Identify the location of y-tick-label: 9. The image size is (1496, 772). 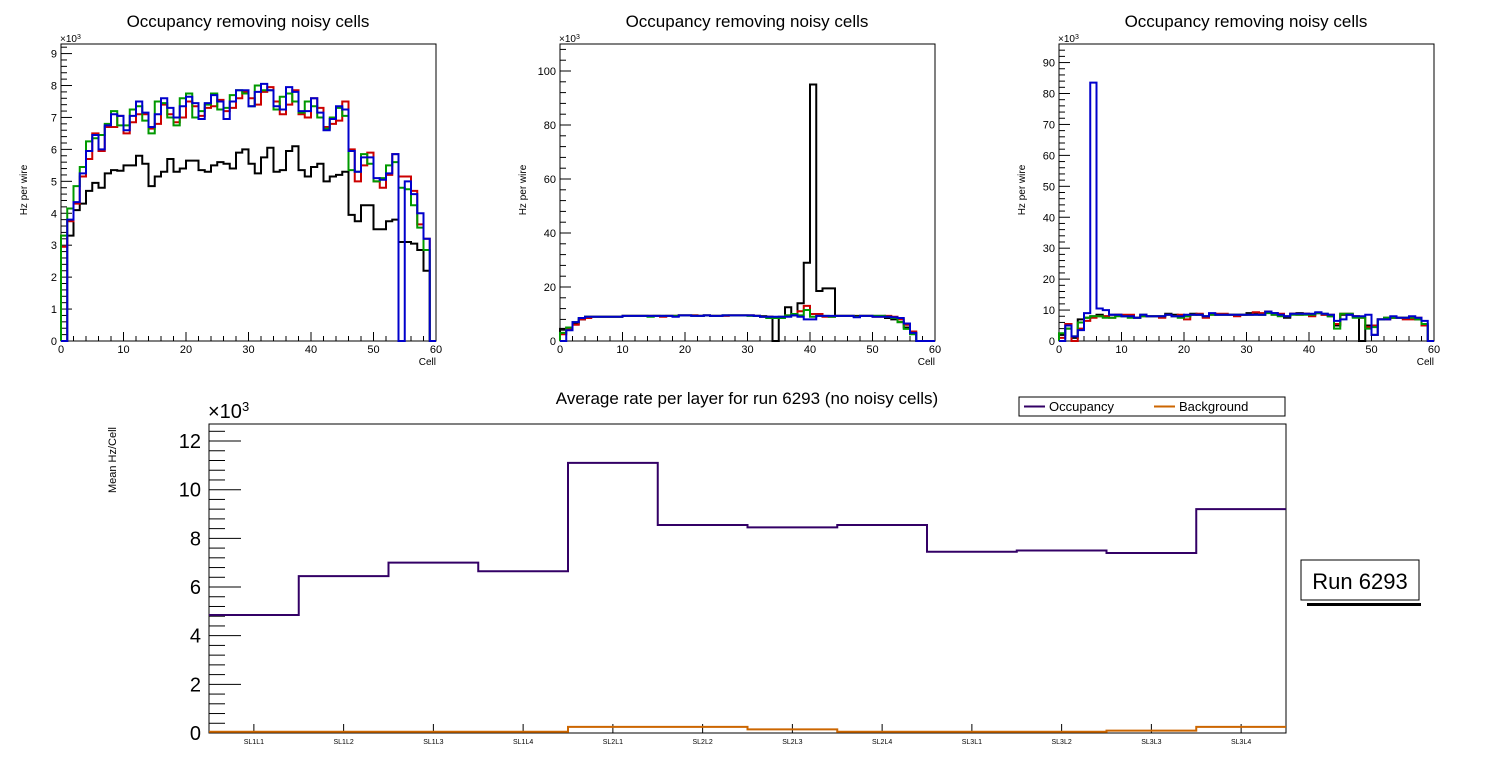
(54, 55).